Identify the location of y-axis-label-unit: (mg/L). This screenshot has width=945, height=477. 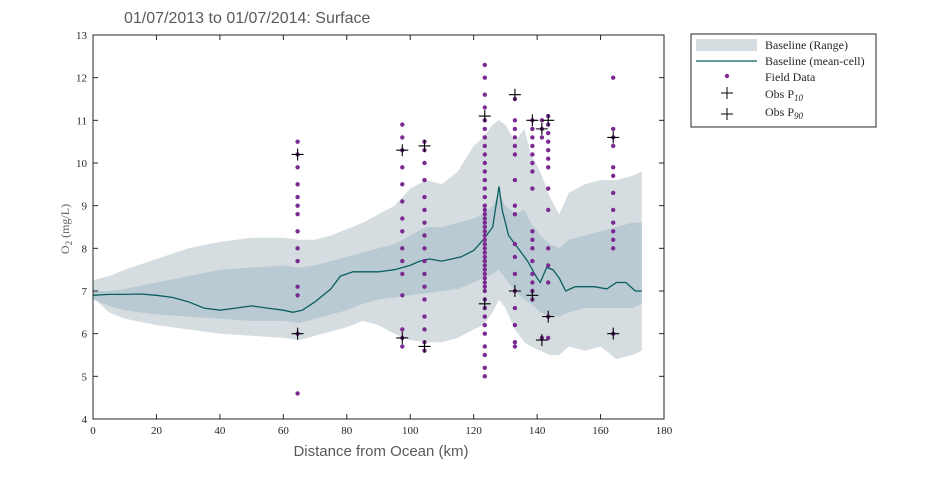
(65, 222).